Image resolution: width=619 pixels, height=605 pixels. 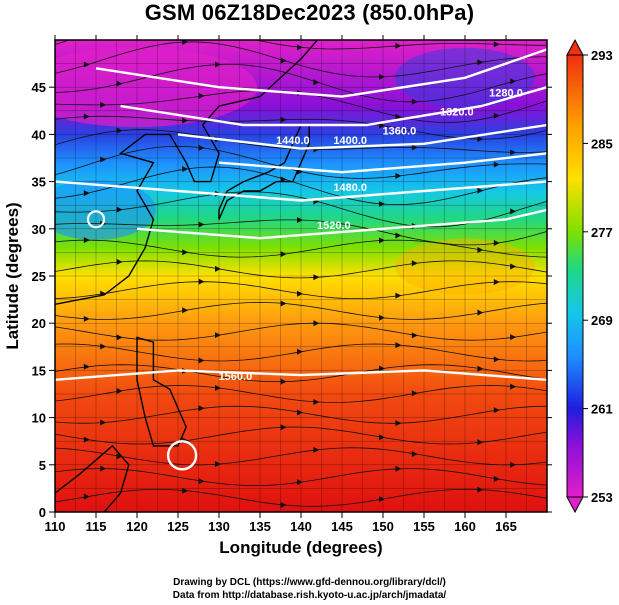 I want to click on contour-label: 1480.0, so click(x=350, y=188).